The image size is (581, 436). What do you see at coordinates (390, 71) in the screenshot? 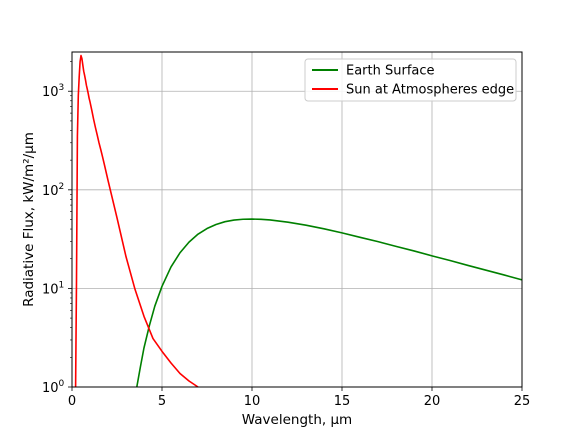
I see `legend-label-earth: Earth Surface` at bounding box center [390, 71].